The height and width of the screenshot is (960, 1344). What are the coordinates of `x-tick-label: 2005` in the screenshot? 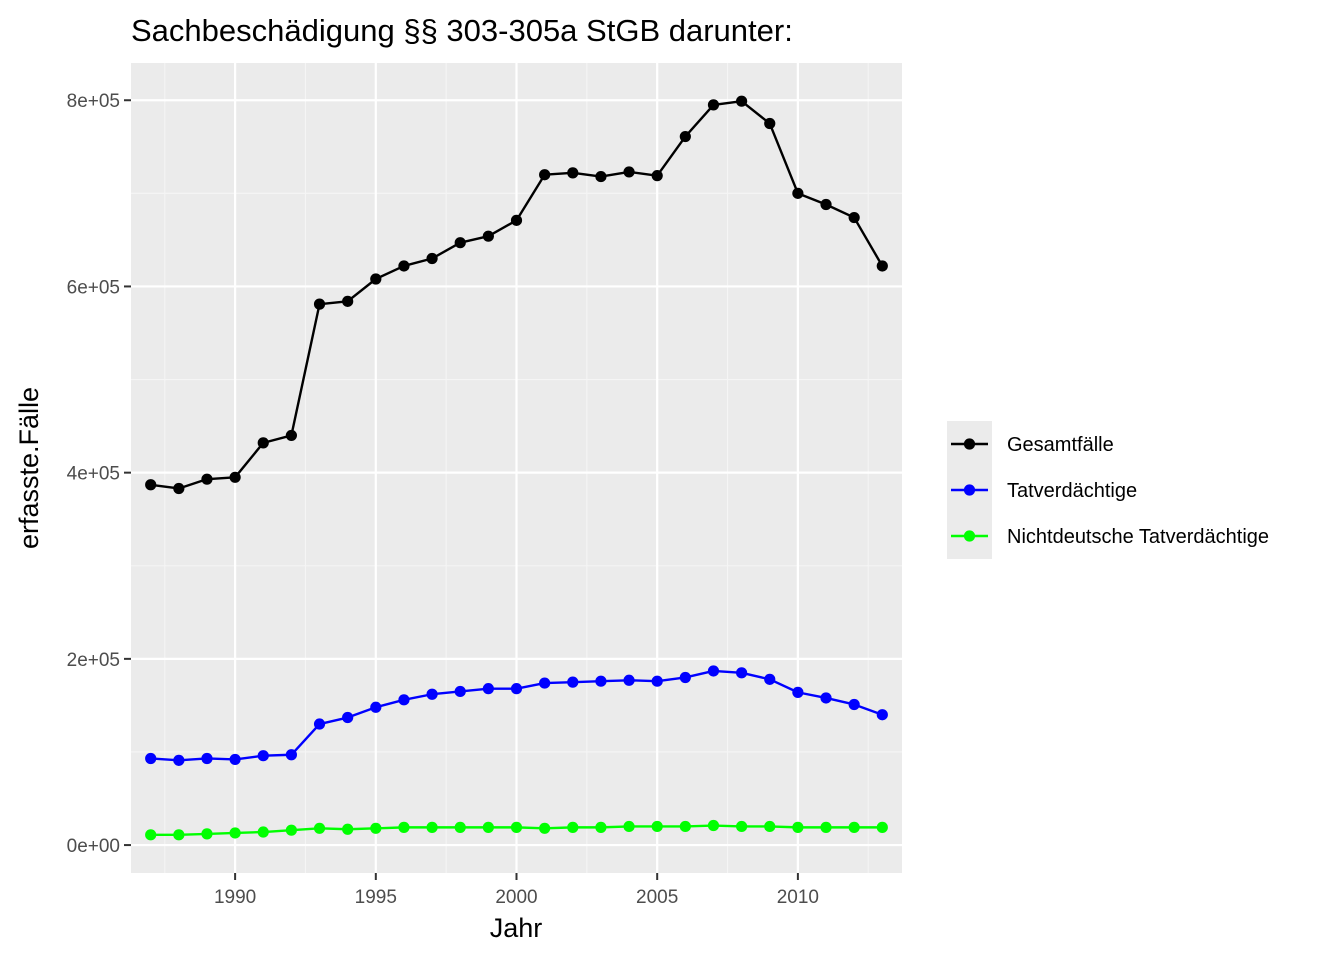 It's located at (657, 897).